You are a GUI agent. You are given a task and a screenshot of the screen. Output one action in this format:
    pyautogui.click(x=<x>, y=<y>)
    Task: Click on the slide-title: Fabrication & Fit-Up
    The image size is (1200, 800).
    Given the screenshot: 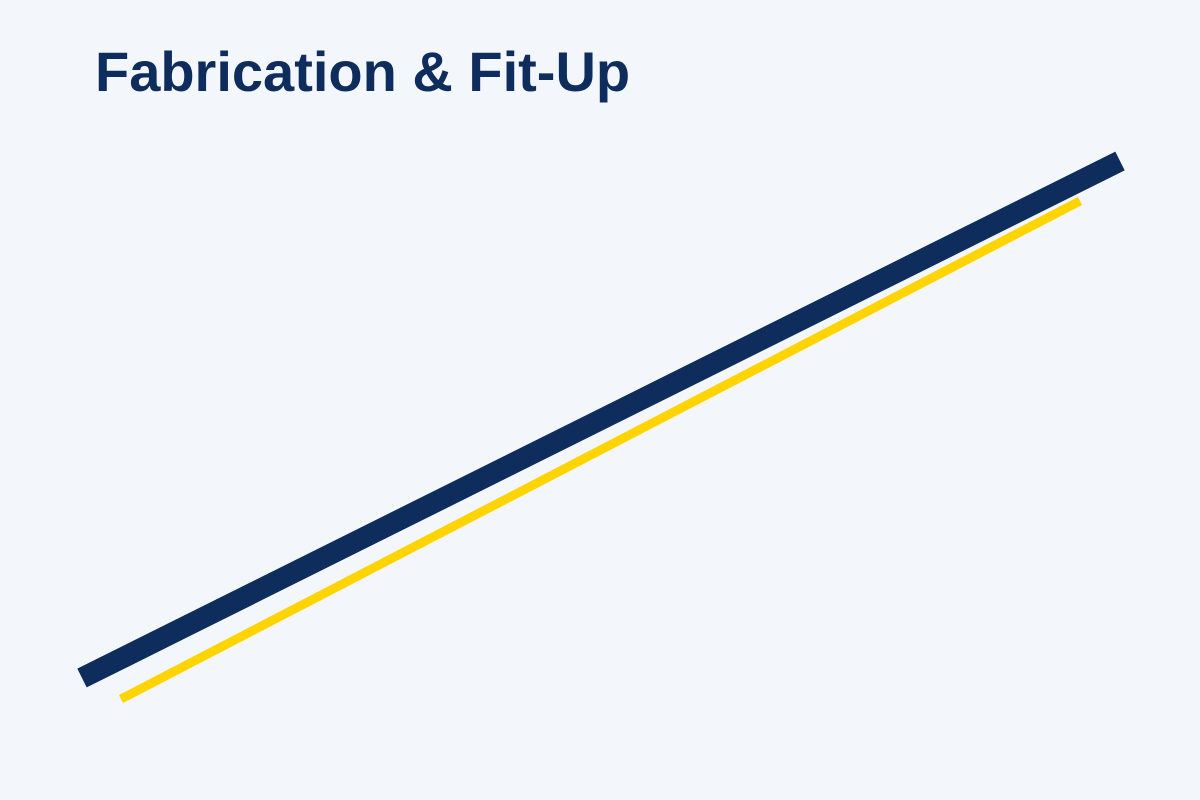 What is the action you would take?
    pyautogui.click(x=363, y=71)
    